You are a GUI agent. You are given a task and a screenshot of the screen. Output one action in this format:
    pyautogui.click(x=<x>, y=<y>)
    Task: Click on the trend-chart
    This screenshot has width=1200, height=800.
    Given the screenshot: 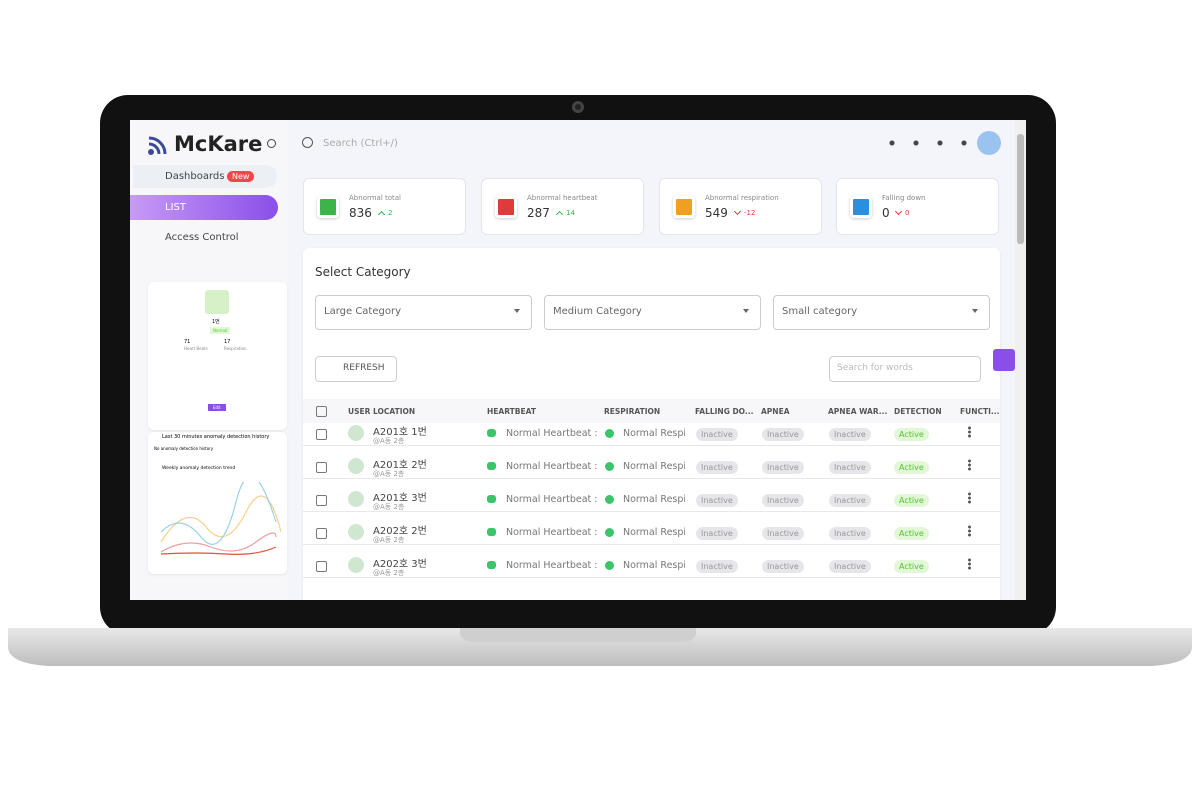 What is the action you would take?
    pyautogui.click(x=220, y=518)
    